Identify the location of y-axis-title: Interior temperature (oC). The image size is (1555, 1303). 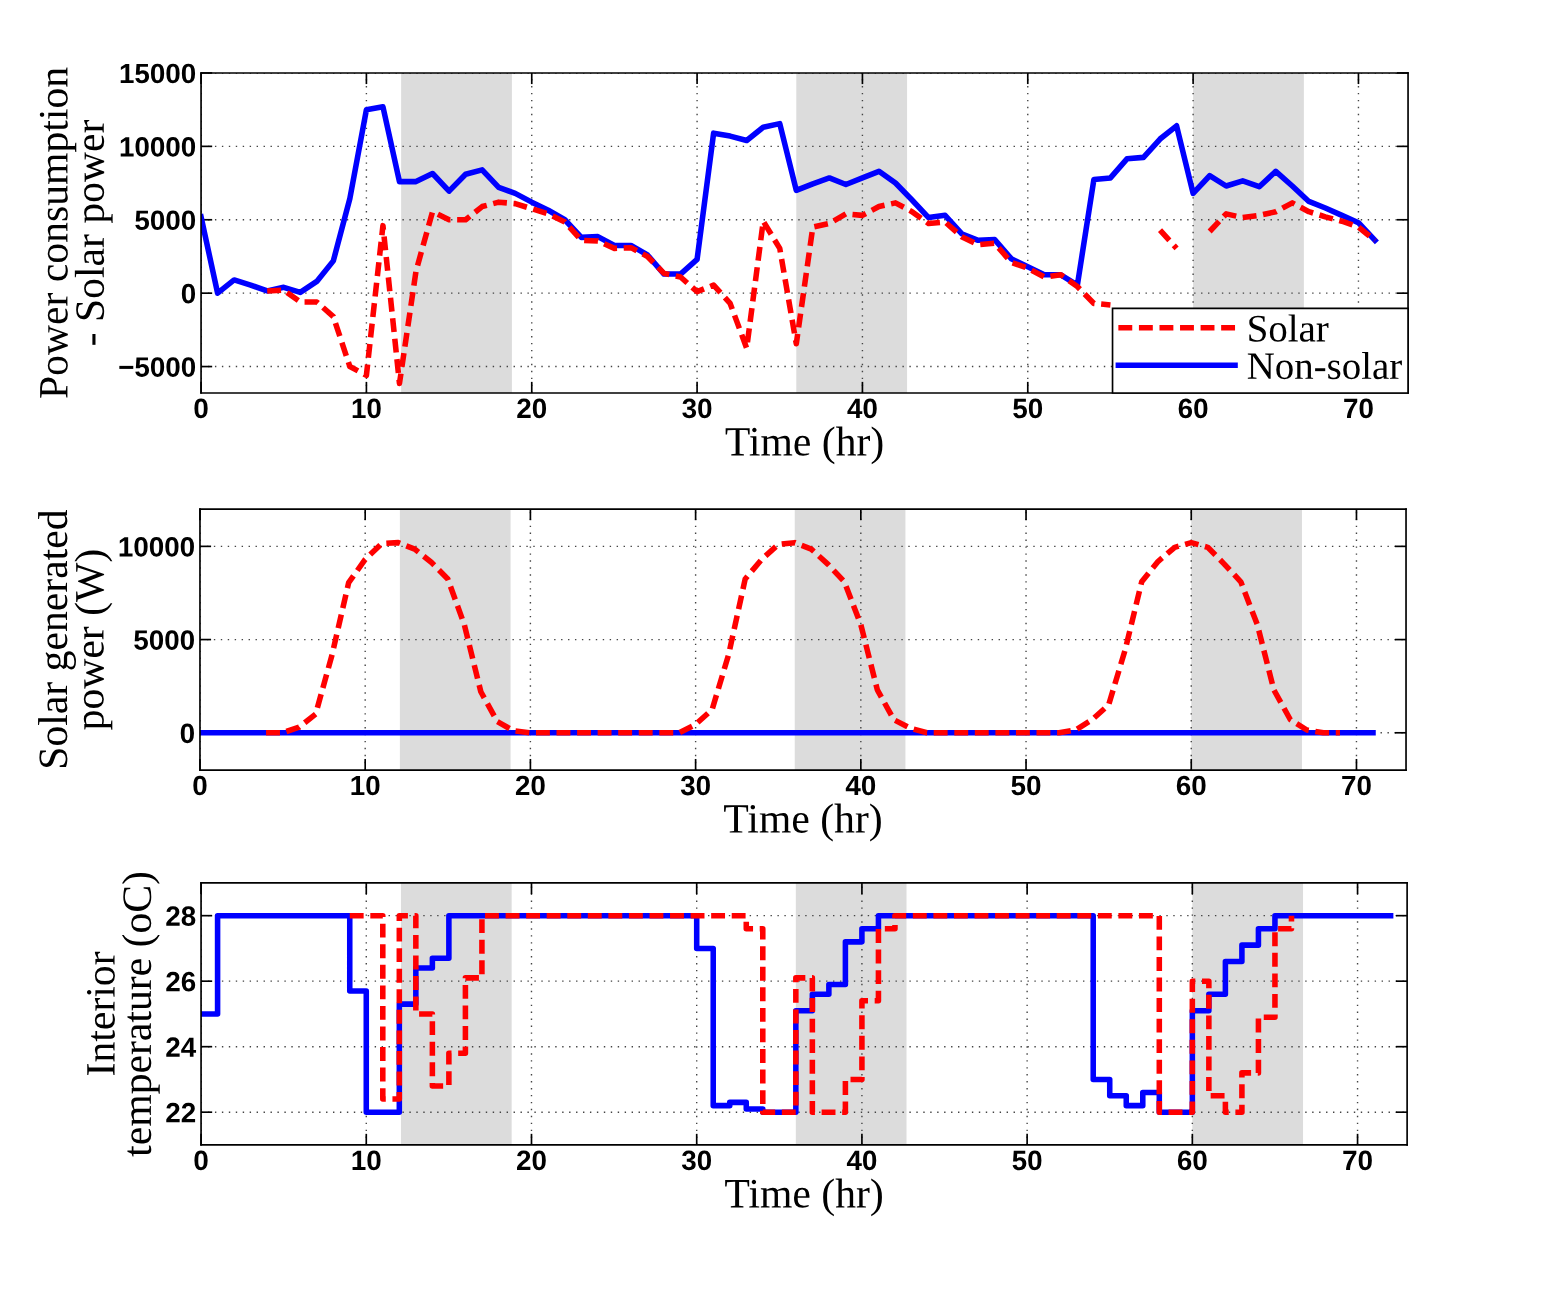
(123, 1014).